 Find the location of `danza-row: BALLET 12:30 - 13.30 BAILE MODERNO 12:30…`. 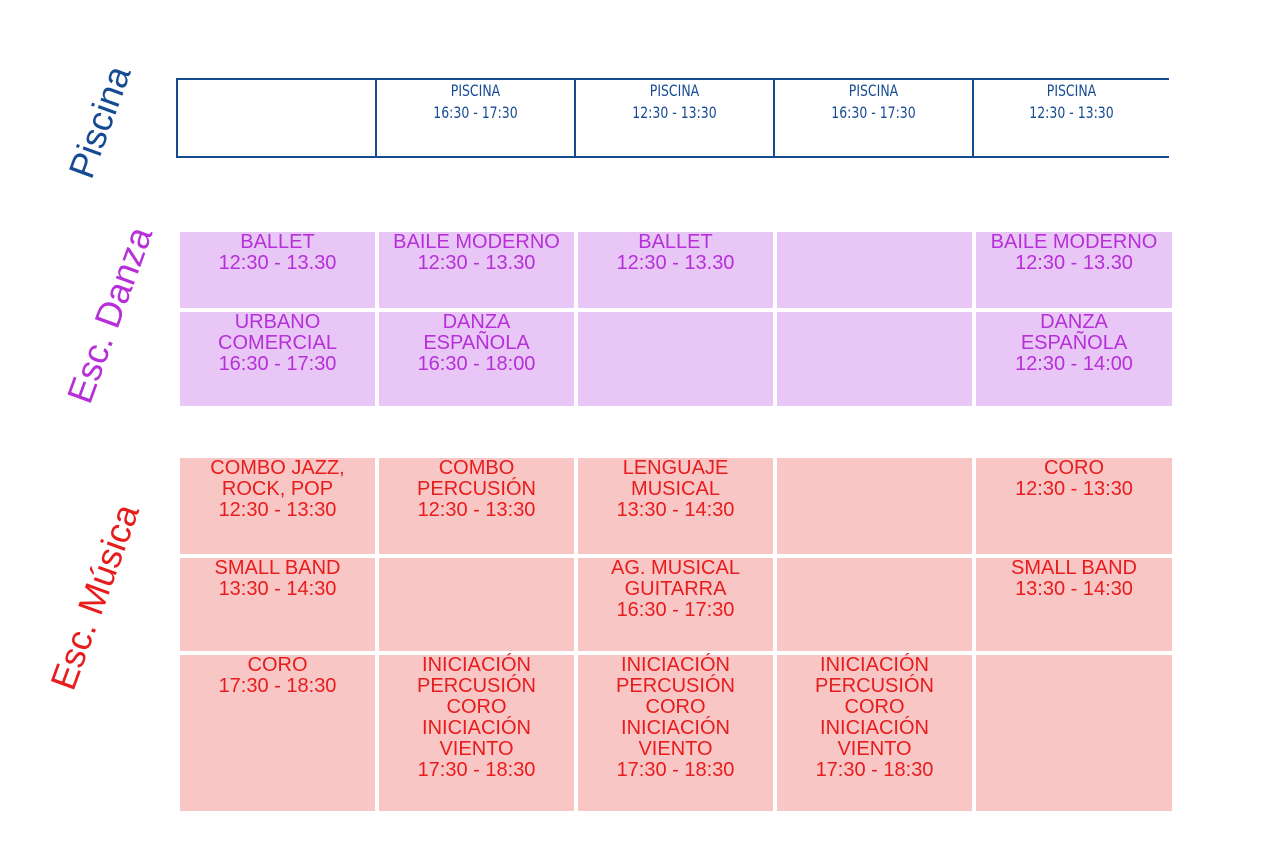

danza-row: BALLET 12:30 - 13.30 BAILE MODERNO 12:30… is located at coordinates (676, 270).